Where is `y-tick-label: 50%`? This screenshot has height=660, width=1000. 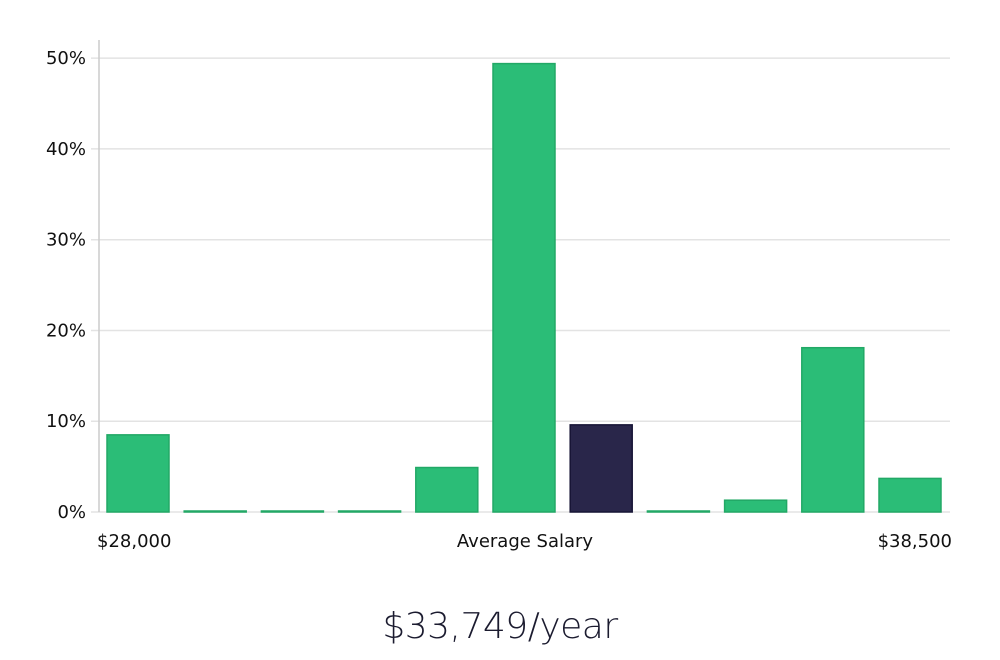
y-tick-label: 50% is located at coordinates (66, 58).